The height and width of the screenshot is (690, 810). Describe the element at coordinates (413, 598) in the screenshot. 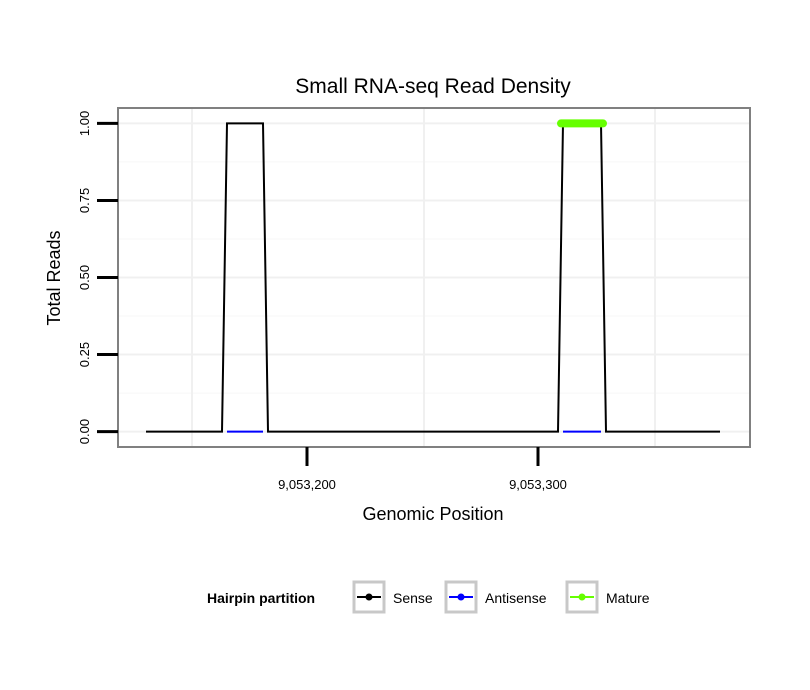

I see `legend-label-sense: Sense` at that location.